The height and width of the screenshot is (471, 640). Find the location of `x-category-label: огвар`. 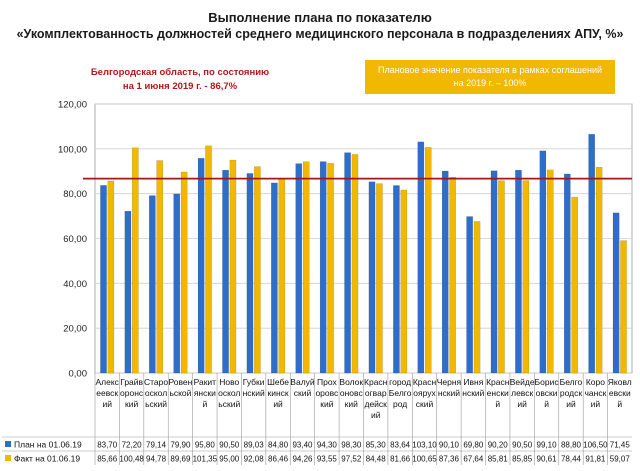

x-category-label: огвар is located at coordinates (376, 393).